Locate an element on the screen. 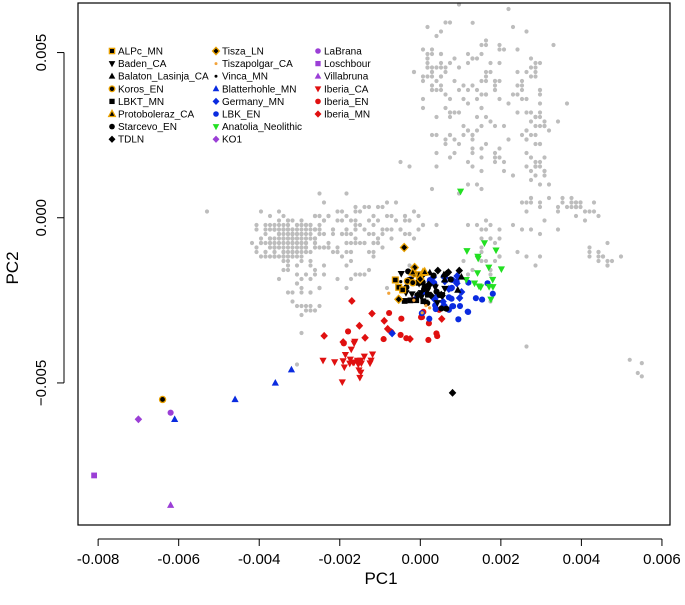 Image resolution: width=685 pixels, height=605 pixels. sample-point-protoboleraz-ca is located at coordinates (425, 271).